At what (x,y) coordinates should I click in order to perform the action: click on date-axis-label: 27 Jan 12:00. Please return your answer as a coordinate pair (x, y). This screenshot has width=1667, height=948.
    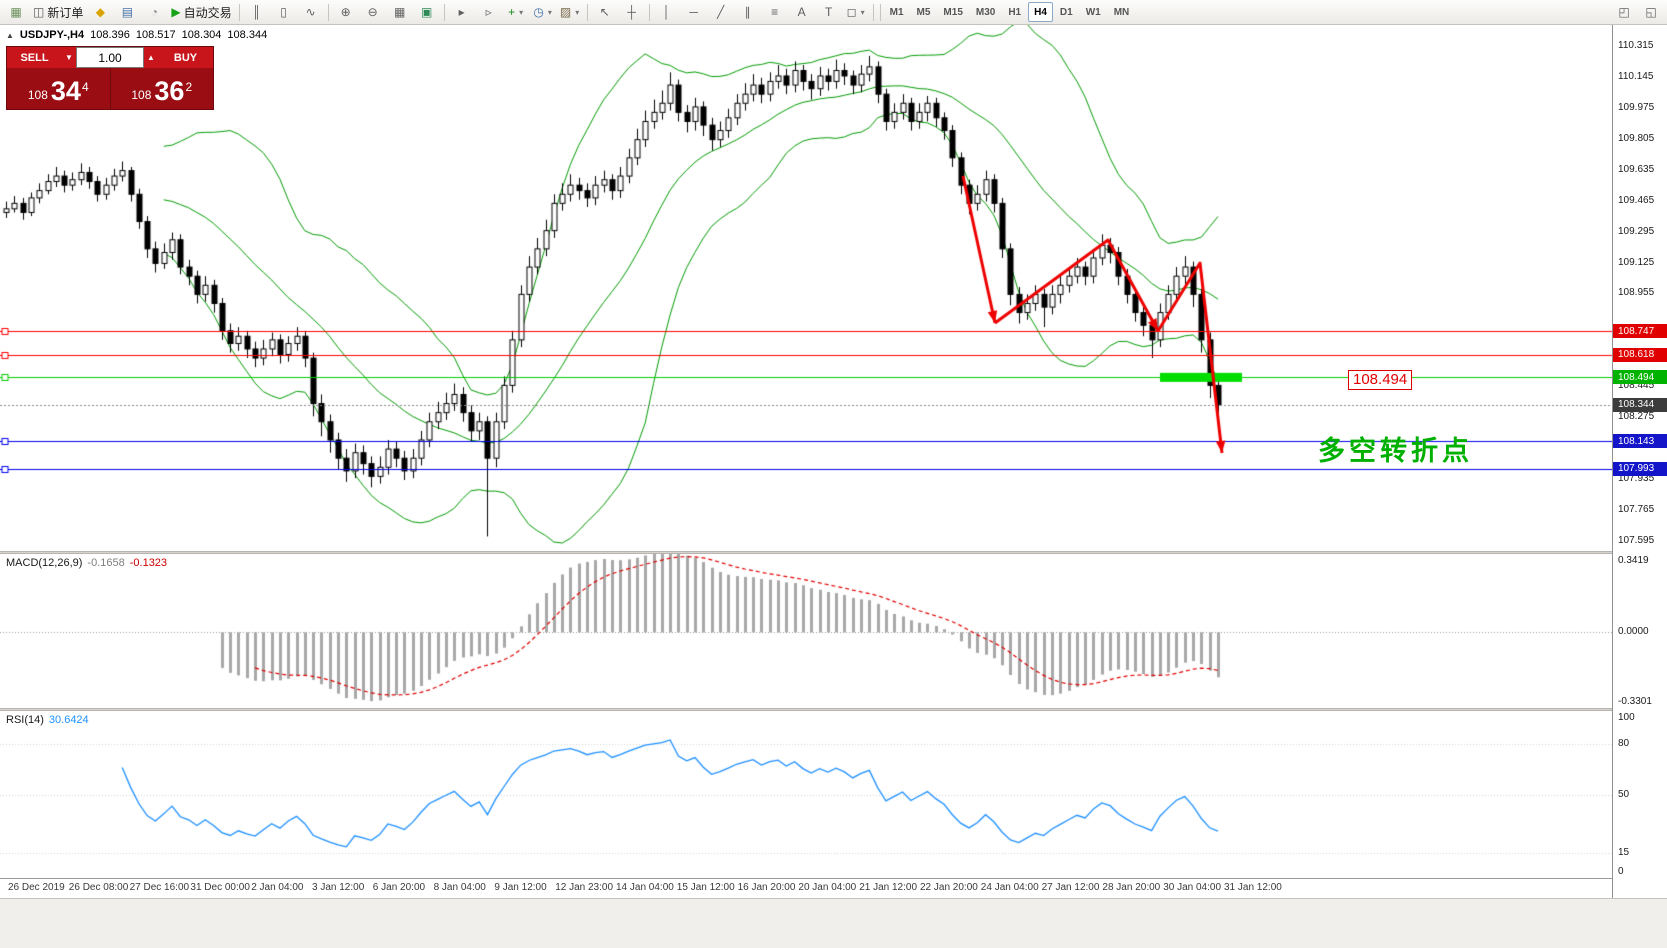
    Looking at the image, I should click on (1070, 887).